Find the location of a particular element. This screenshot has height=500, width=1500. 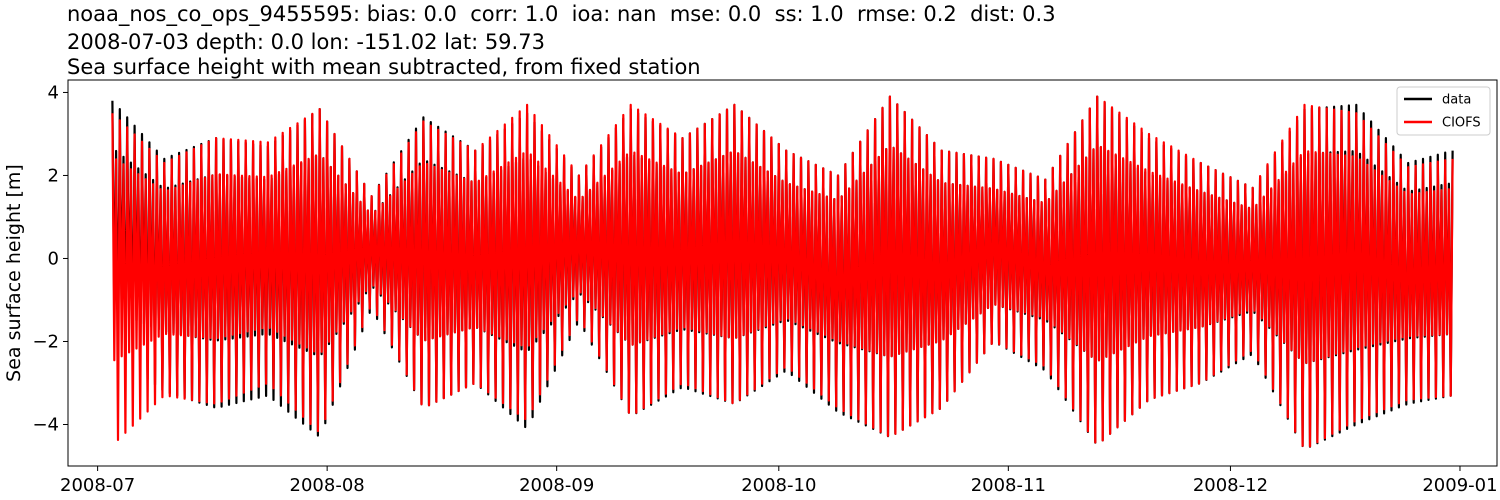

y-tick-label: −2 is located at coordinates (45, 341).